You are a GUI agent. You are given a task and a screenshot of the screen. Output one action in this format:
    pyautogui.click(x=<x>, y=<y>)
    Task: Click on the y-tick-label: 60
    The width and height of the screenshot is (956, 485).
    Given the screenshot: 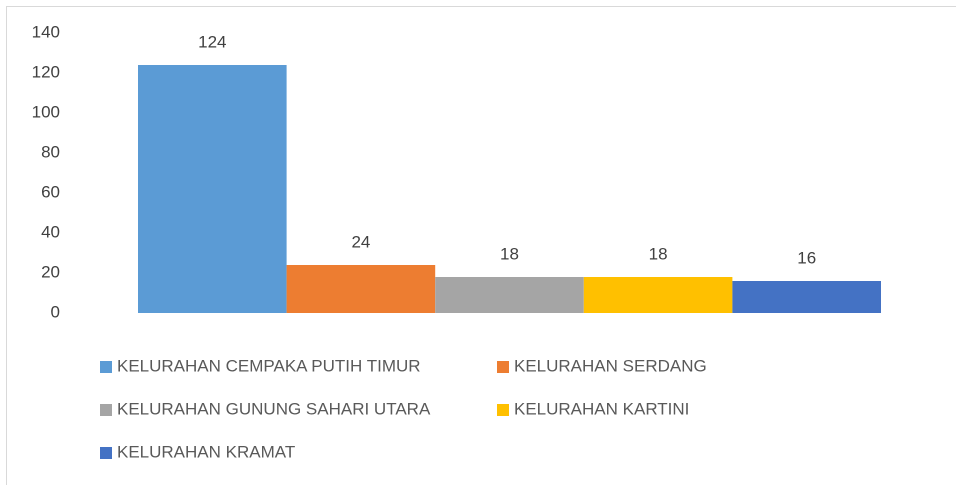 What is the action you would take?
    pyautogui.click(x=50, y=191)
    